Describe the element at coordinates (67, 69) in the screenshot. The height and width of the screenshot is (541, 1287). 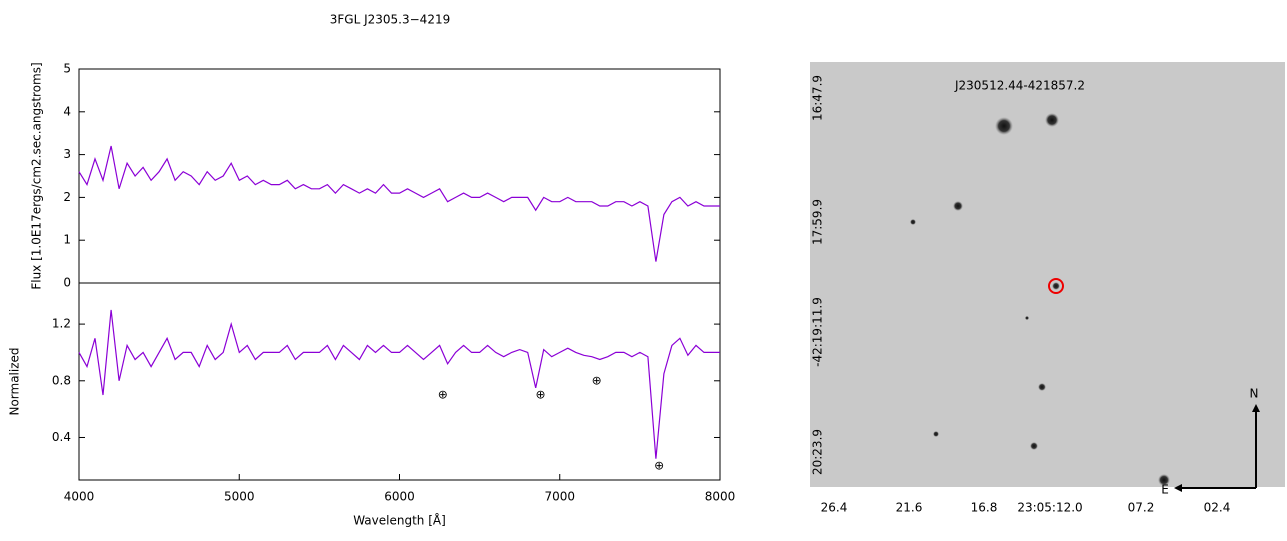
I see `y-tick-label: 5` at that location.